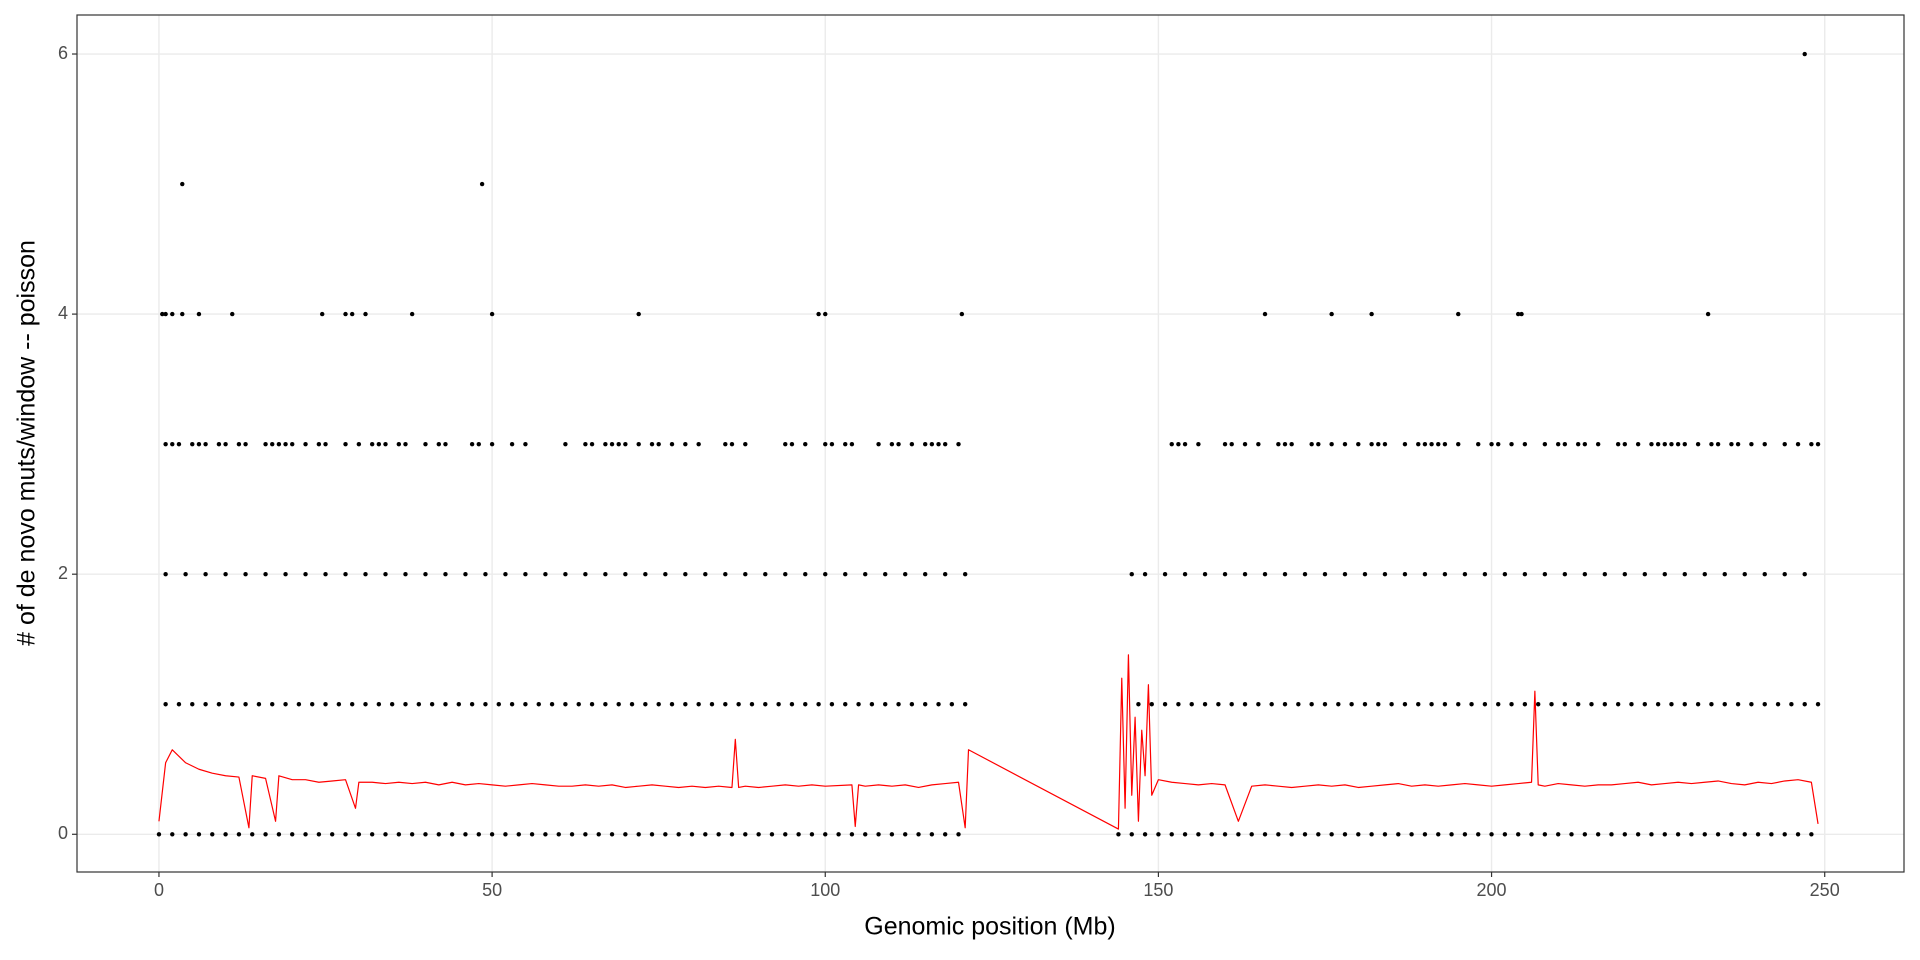 The height and width of the screenshot is (960, 1920). Describe the element at coordinates (1158, 890) in the screenshot. I see `x-tick-label: 150` at that location.